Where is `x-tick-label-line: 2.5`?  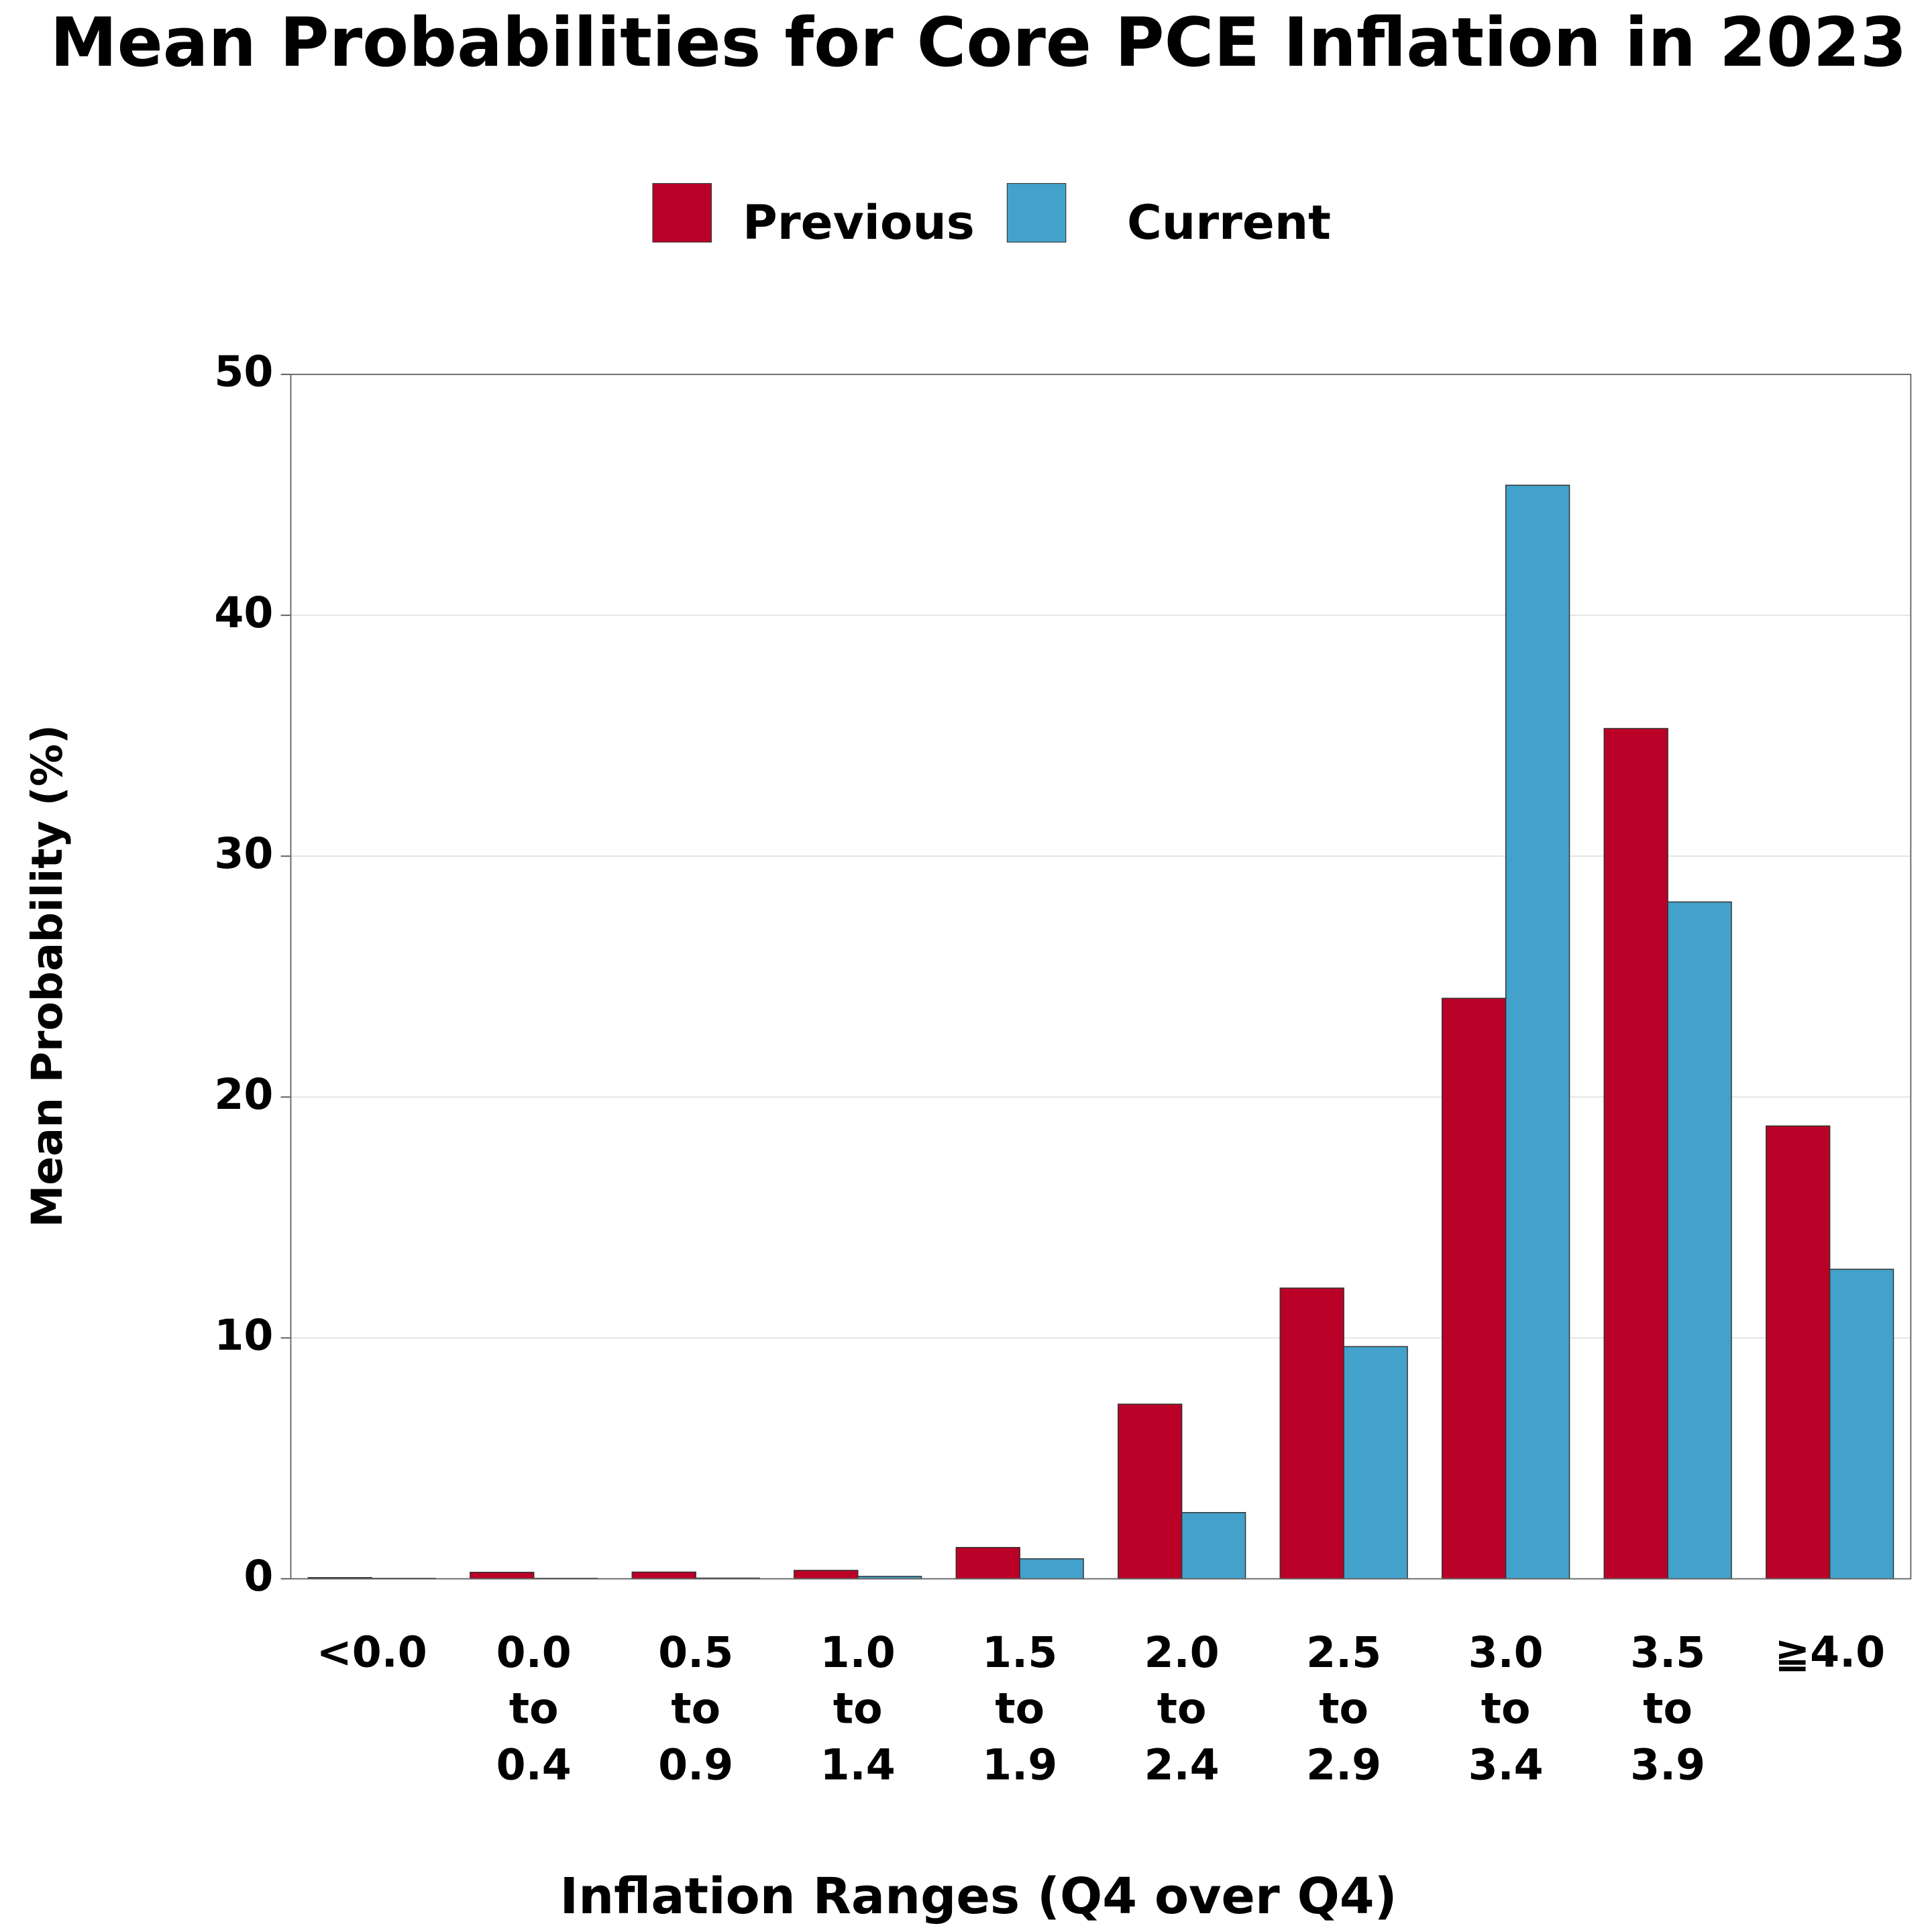 x-tick-label-line: 2.5 is located at coordinates (1343, 1652).